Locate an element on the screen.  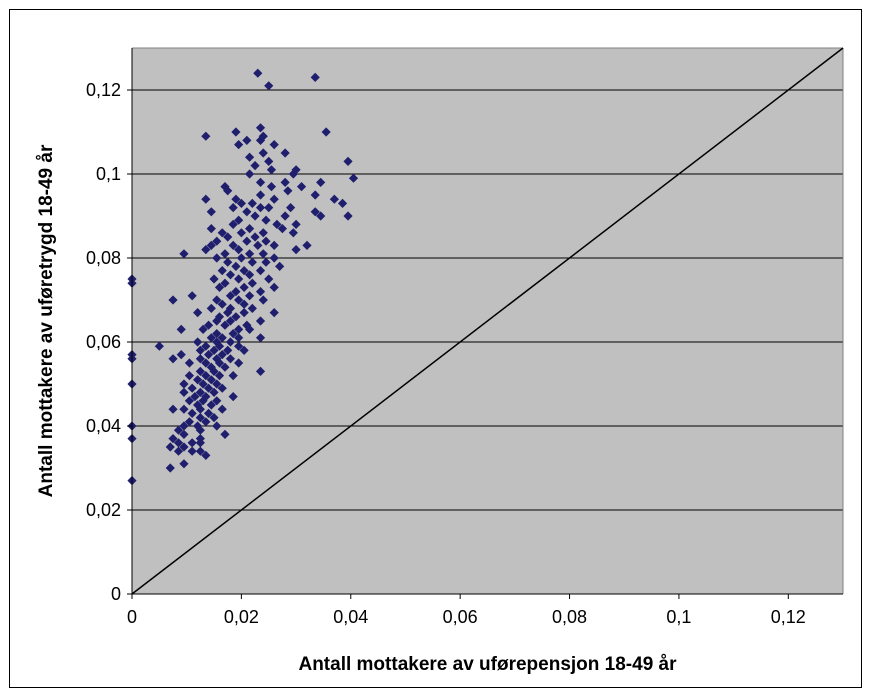
y-tick-label: 0,02 is located at coordinates (103, 510).